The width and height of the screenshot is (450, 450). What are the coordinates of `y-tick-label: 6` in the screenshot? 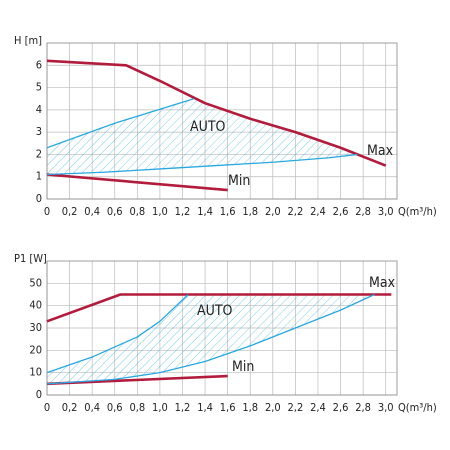 It's located at (39, 64).